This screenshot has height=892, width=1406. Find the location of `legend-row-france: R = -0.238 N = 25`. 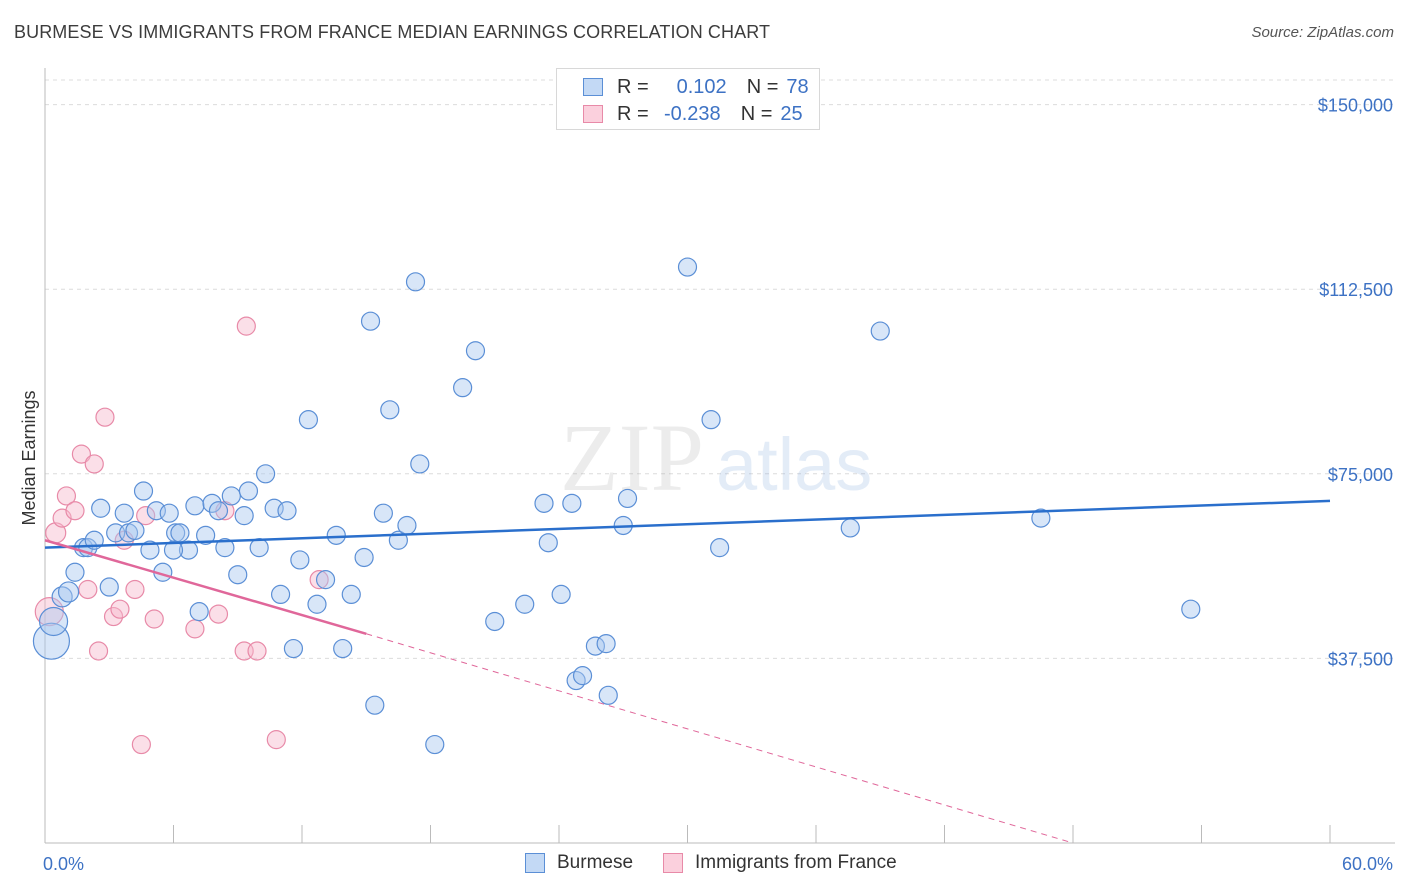

legend-row-france: R = -0.238 N = 25 is located at coordinates (693, 114).